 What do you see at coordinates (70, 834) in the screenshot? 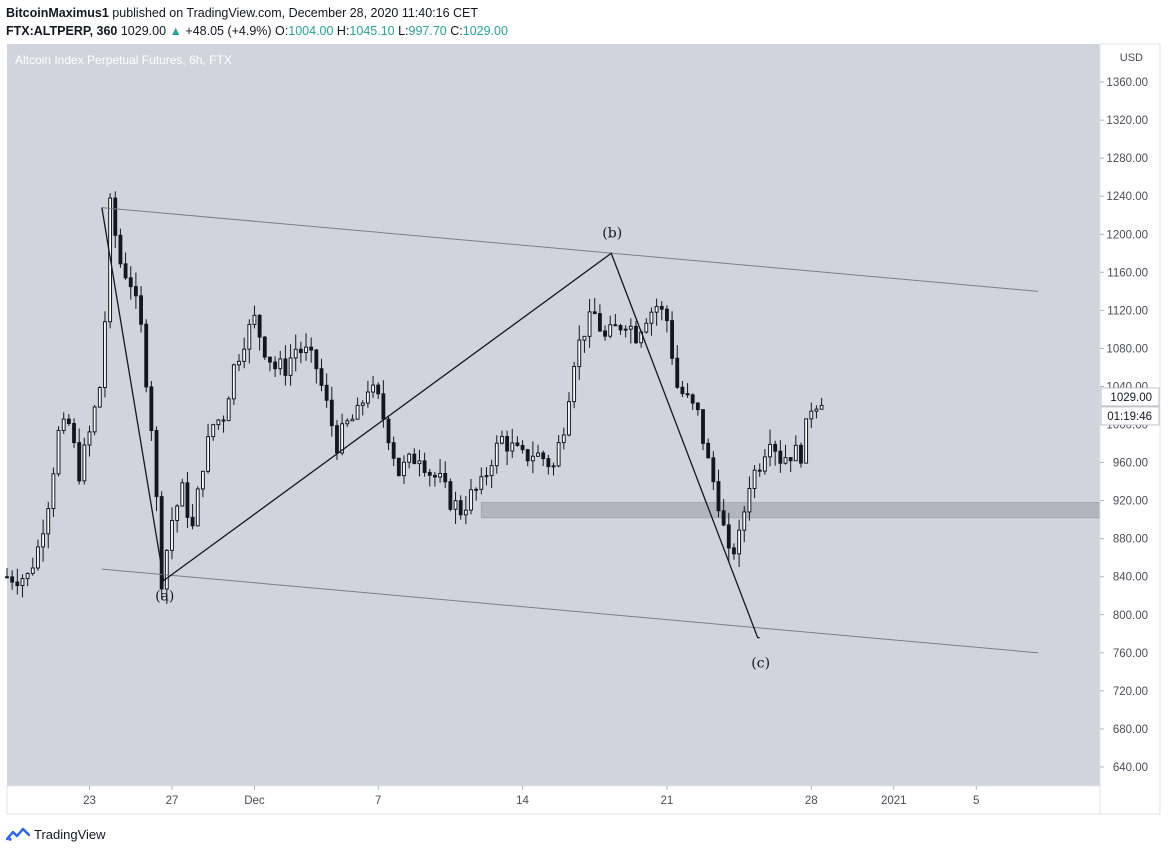
I see `tradingview-brand: TradingView` at bounding box center [70, 834].